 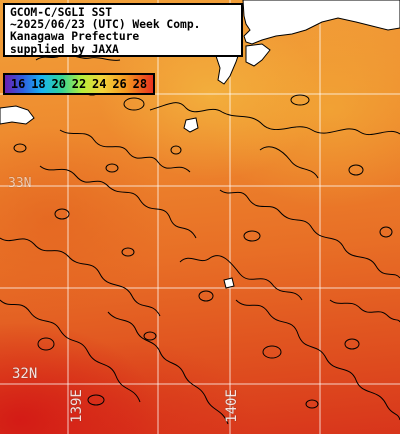 What do you see at coordinates (99, 84) in the screenshot?
I see `scale-tick: 24` at bounding box center [99, 84].